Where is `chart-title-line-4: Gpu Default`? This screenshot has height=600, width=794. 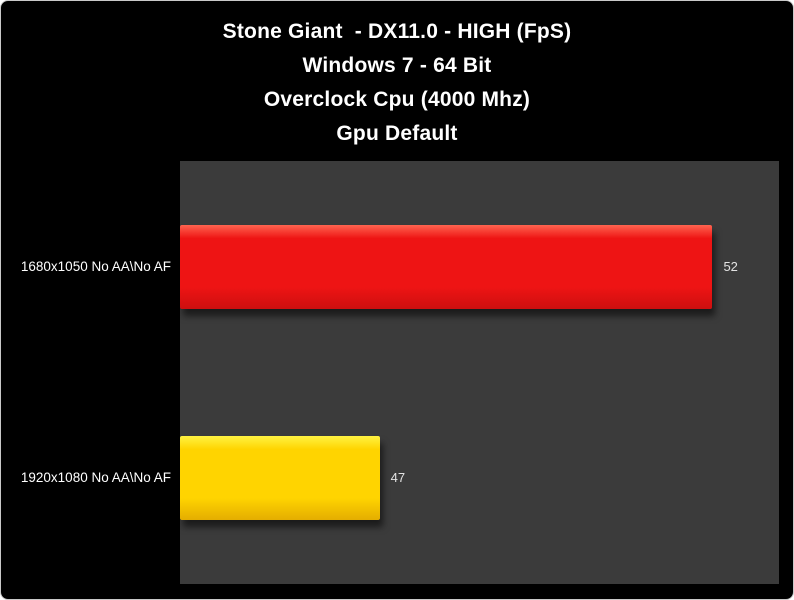
chart-title-line-4: Gpu Default is located at coordinates (397, 133).